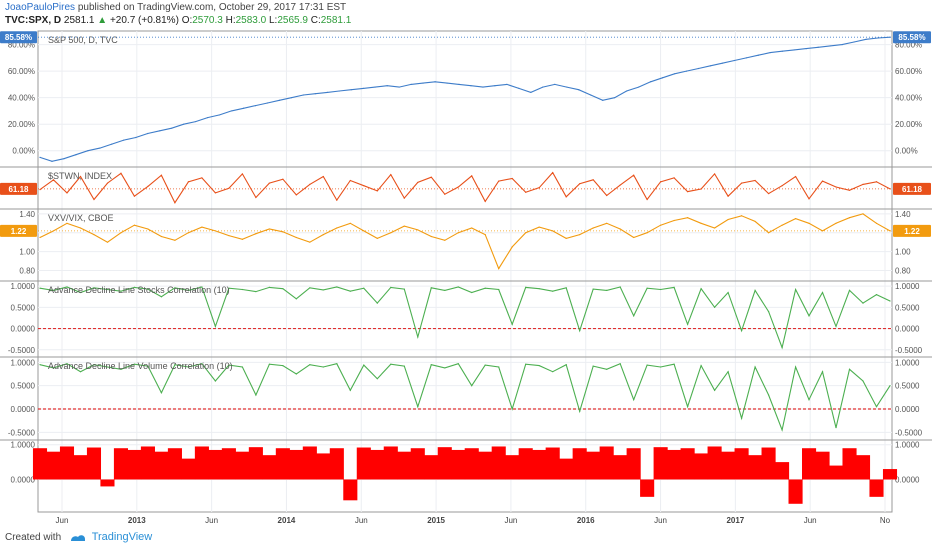  What do you see at coordinates (909, 350) in the screenshot?
I see `y-tick-label-right: -0.5000` at bounding box center [909, 350].